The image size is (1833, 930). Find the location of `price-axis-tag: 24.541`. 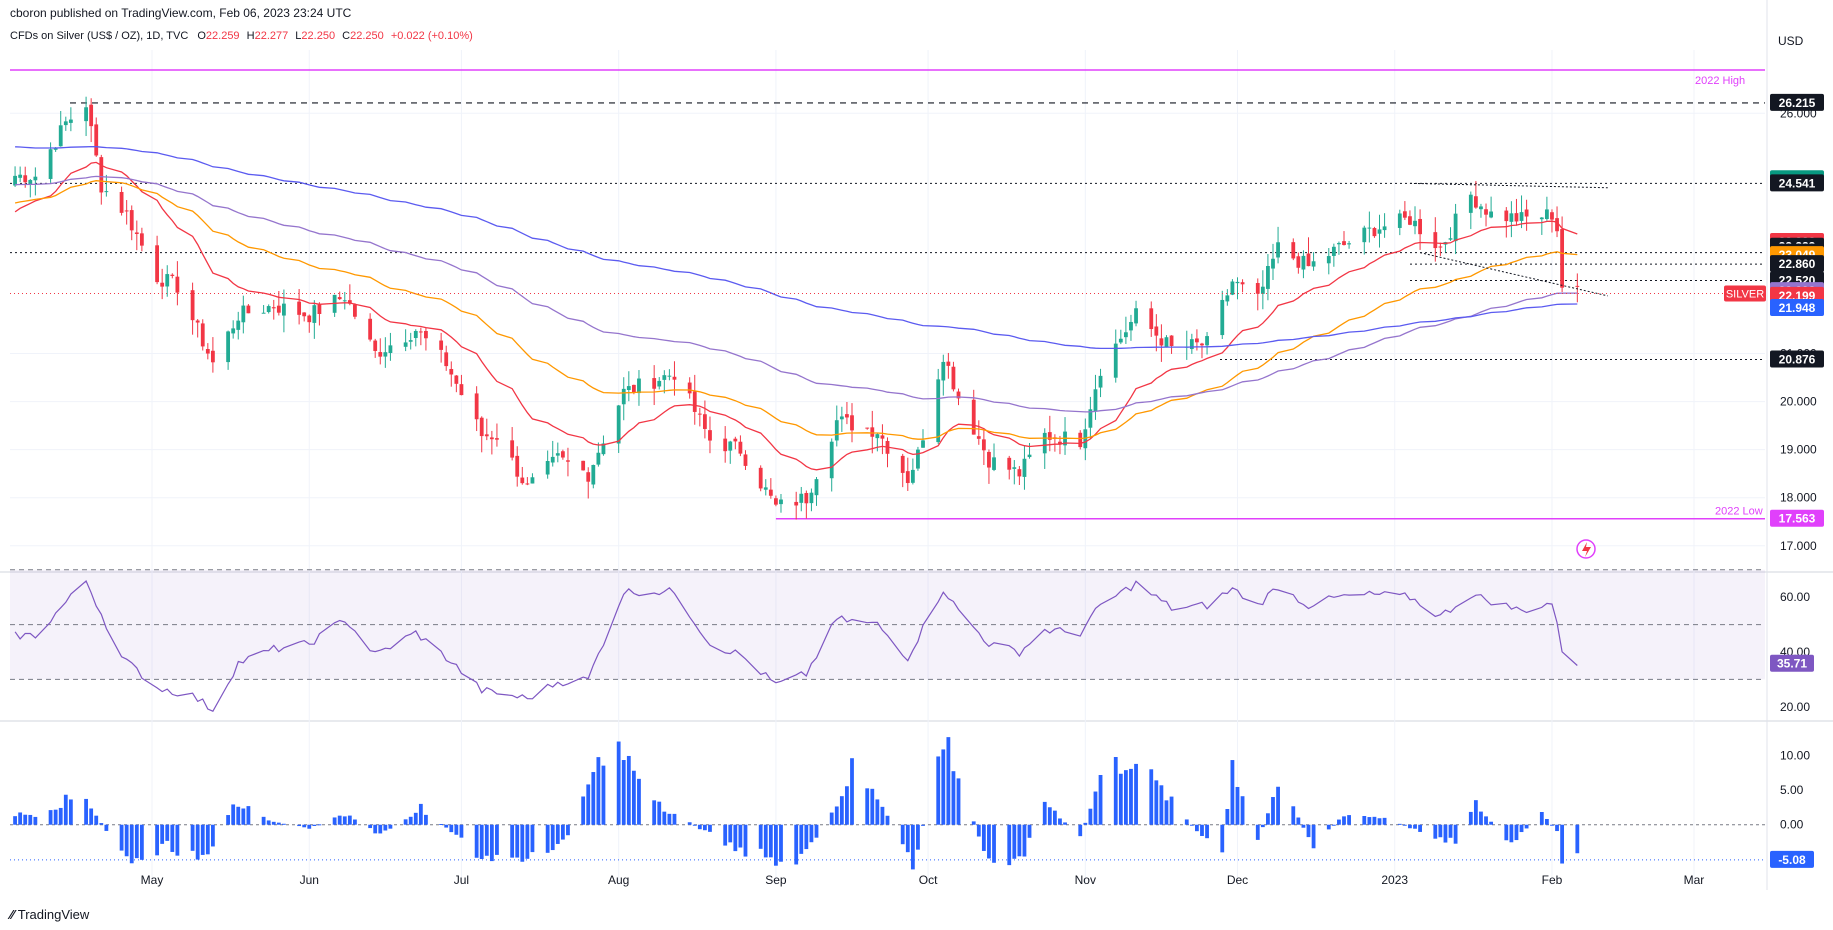

price-axis-tag: 24.541 is located at coordinates (1797, 183).